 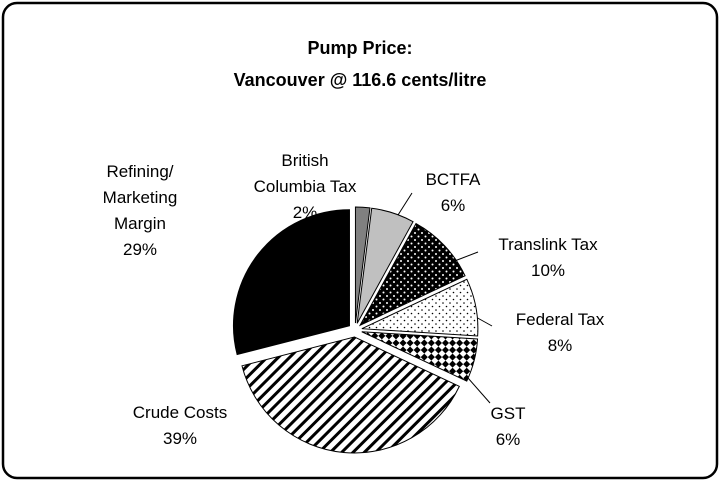 I want to click on value-label: 29%, so click(x=140, y=249).